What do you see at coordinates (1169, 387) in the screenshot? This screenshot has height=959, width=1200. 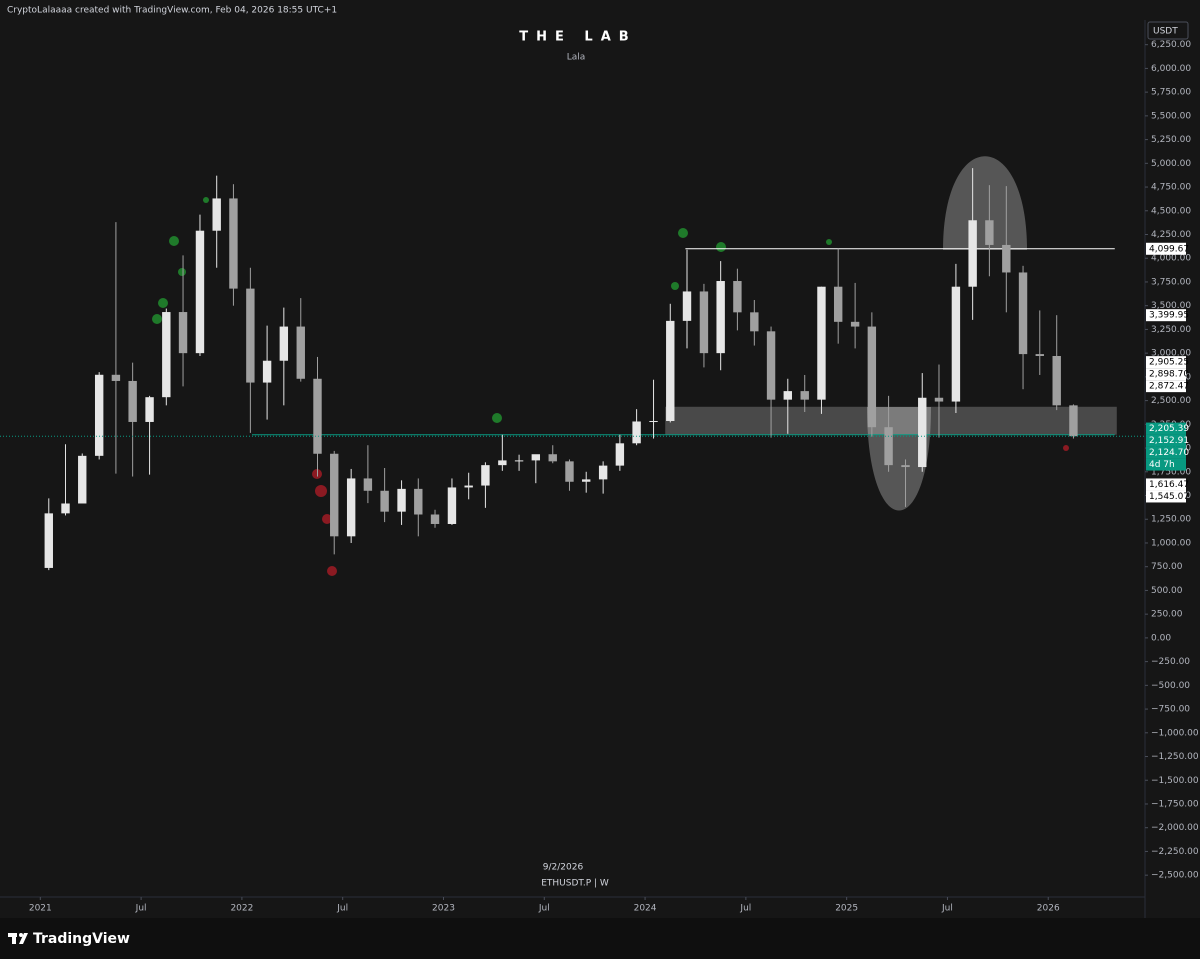 I see `price-label: 2,872.47` at bounding box center [1169, 387].